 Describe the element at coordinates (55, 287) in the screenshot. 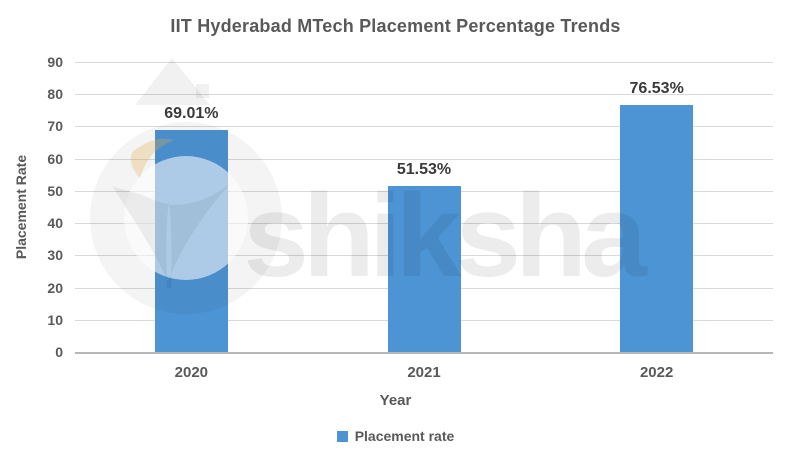

I see `y-tick-label: 20` at that location.